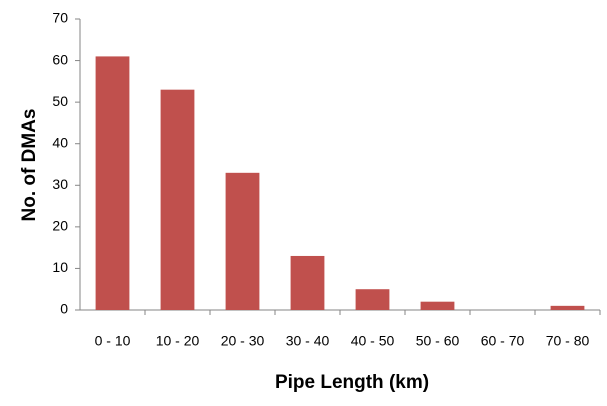 Image resolution: width=607 pixels, height=406 pixels. What do you see at coordinates (60, 226) in the screenshot?
I see `y-tick-label: 20` at bounding box center [60, 226].